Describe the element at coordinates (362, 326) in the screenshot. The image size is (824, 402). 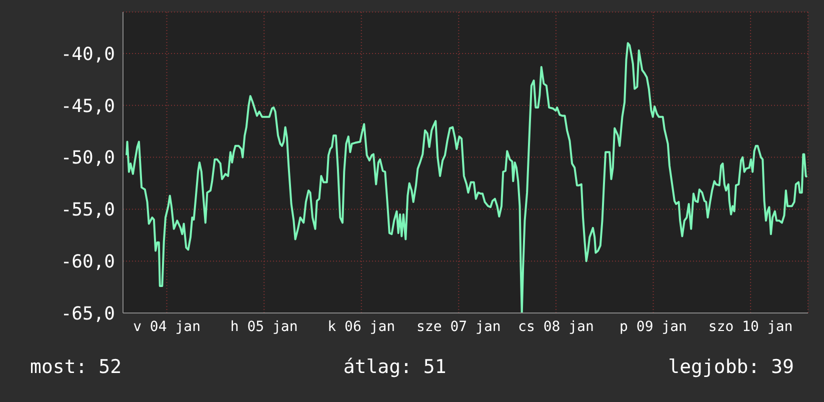
I see `x-tick-label: k 06 jan` at that location.